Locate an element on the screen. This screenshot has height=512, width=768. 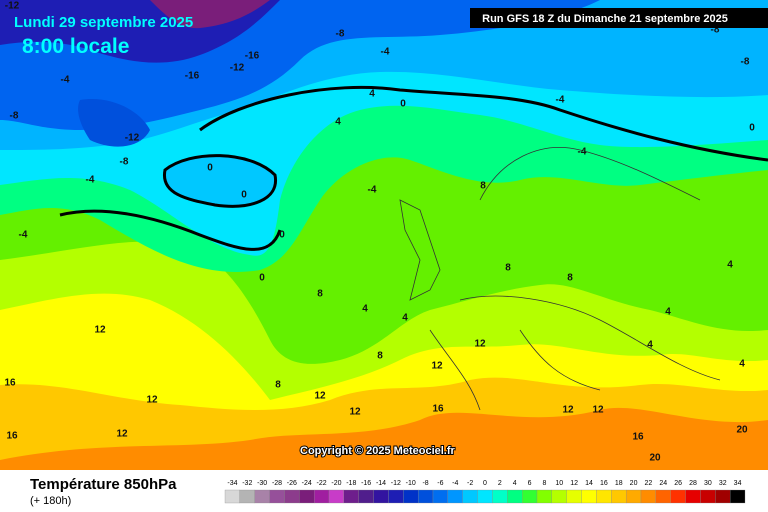
scale-label: -6 is located at coordinates (440, 483).